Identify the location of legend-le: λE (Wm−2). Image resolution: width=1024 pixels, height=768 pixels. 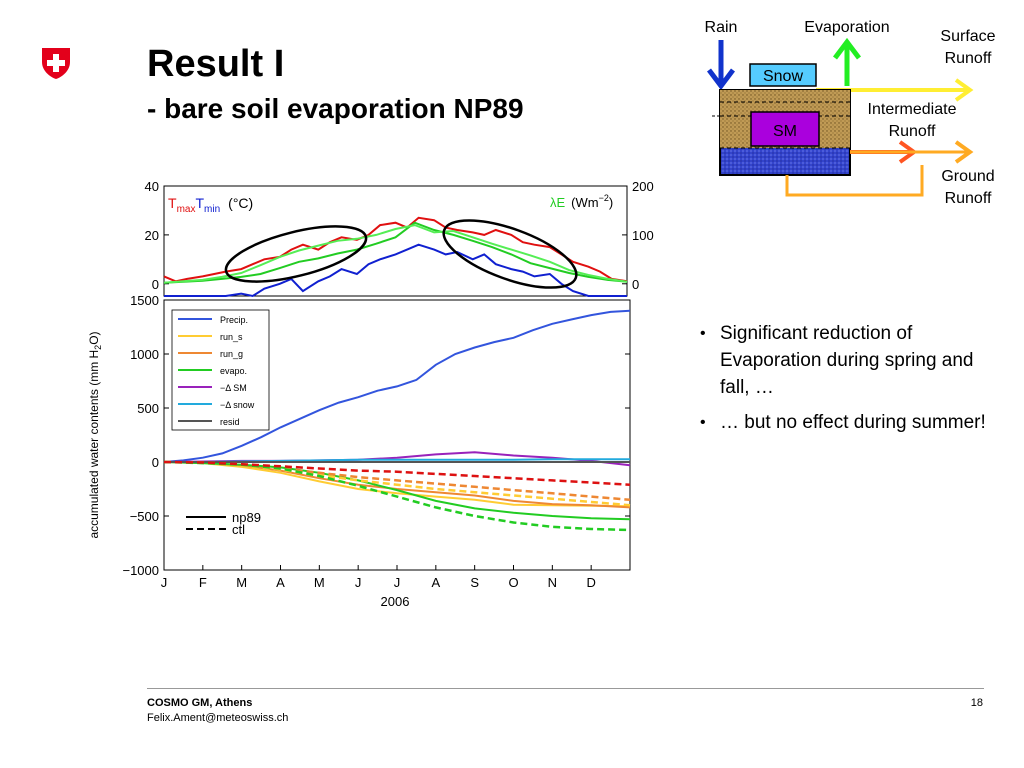
(581, 201).